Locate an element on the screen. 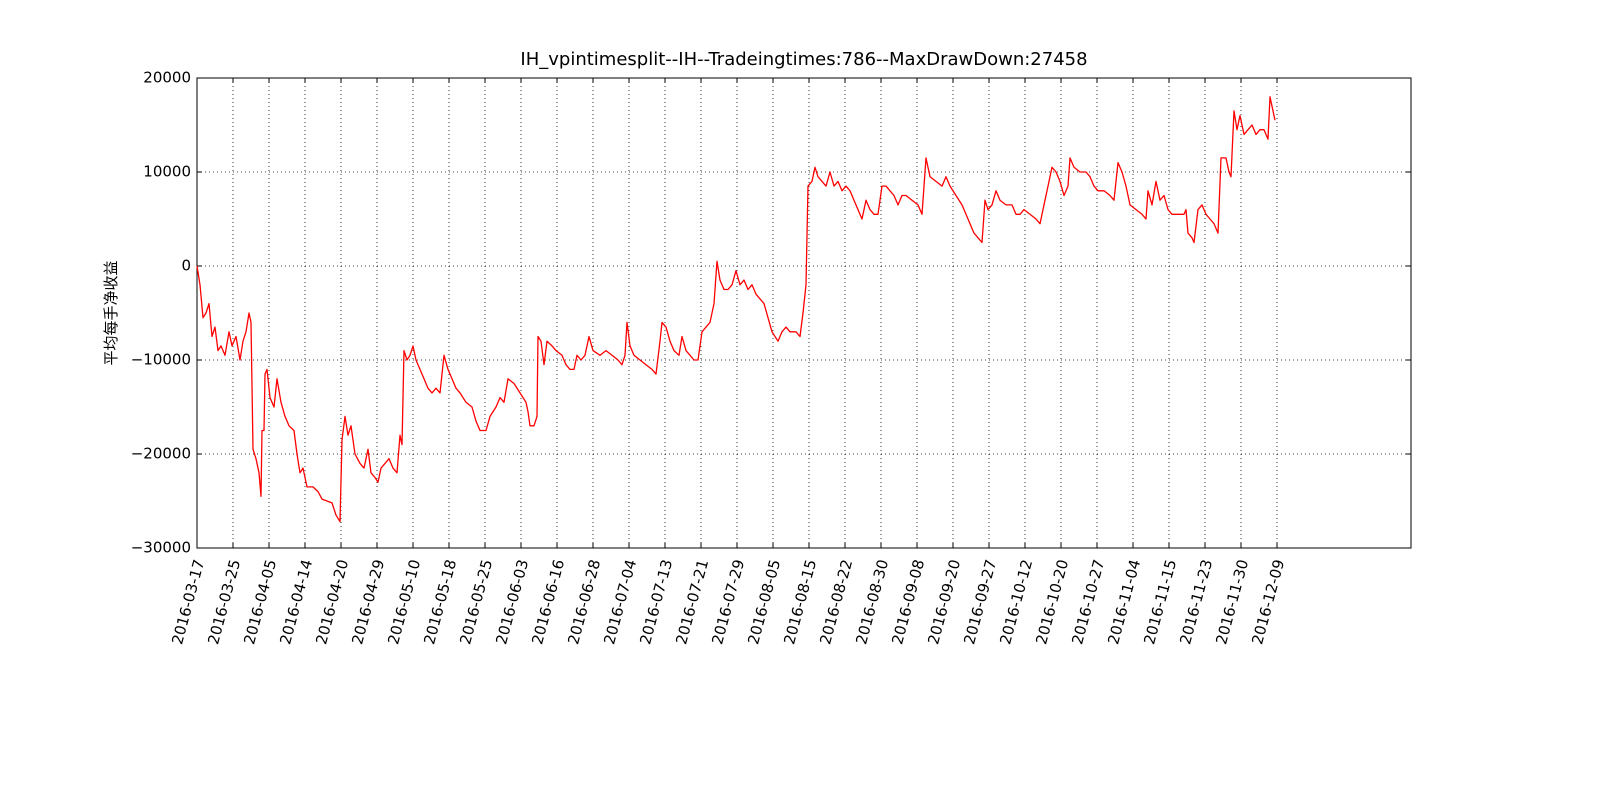 Image resolution: width=1600 pixels, height=800 pixels. x-tick-label: 2016-08-05 is located at coordinates (764, 602).